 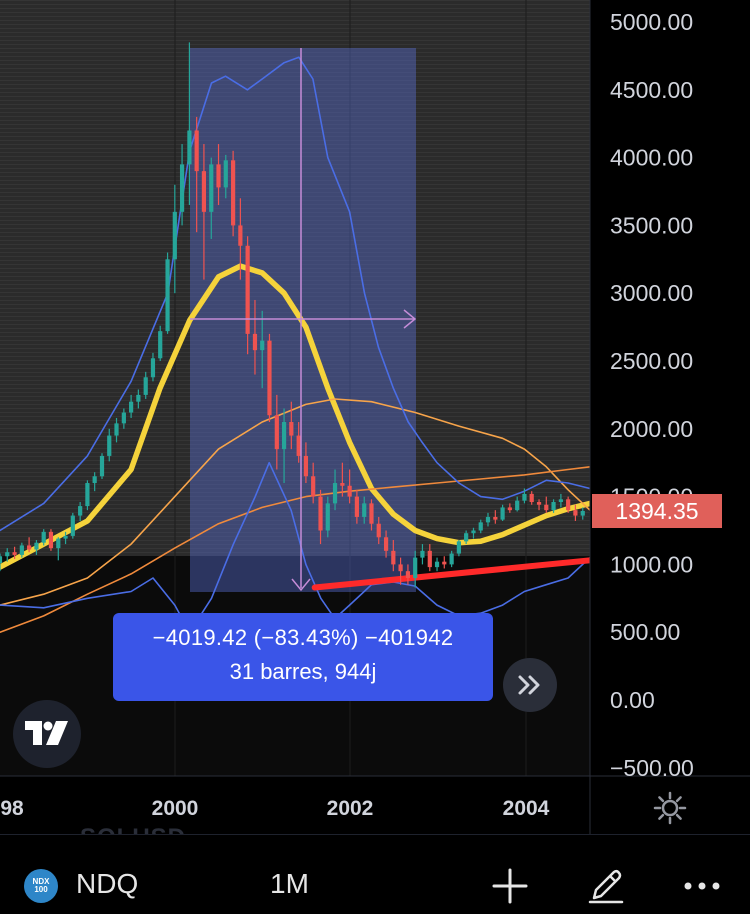 What do you see at coordinates (606, 886) in the screenshot?
I see `pen-icon` at bounding box center [606, 886].